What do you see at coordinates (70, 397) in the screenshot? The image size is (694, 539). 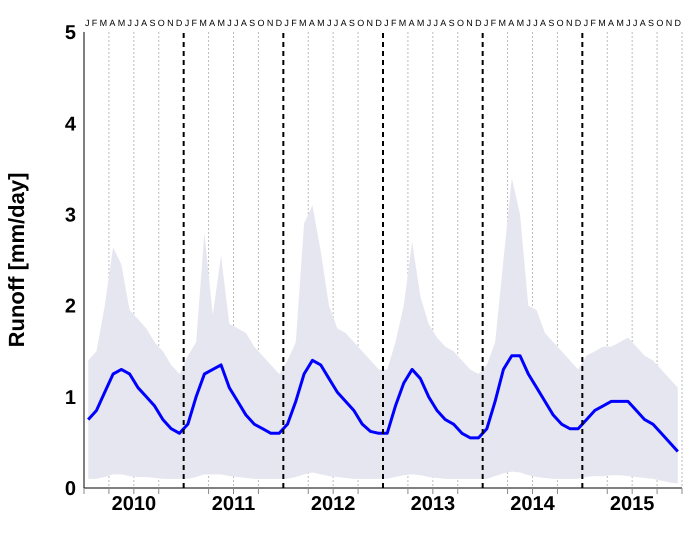 I see `y-tick-label: 1` at bounding box center [70, 397].